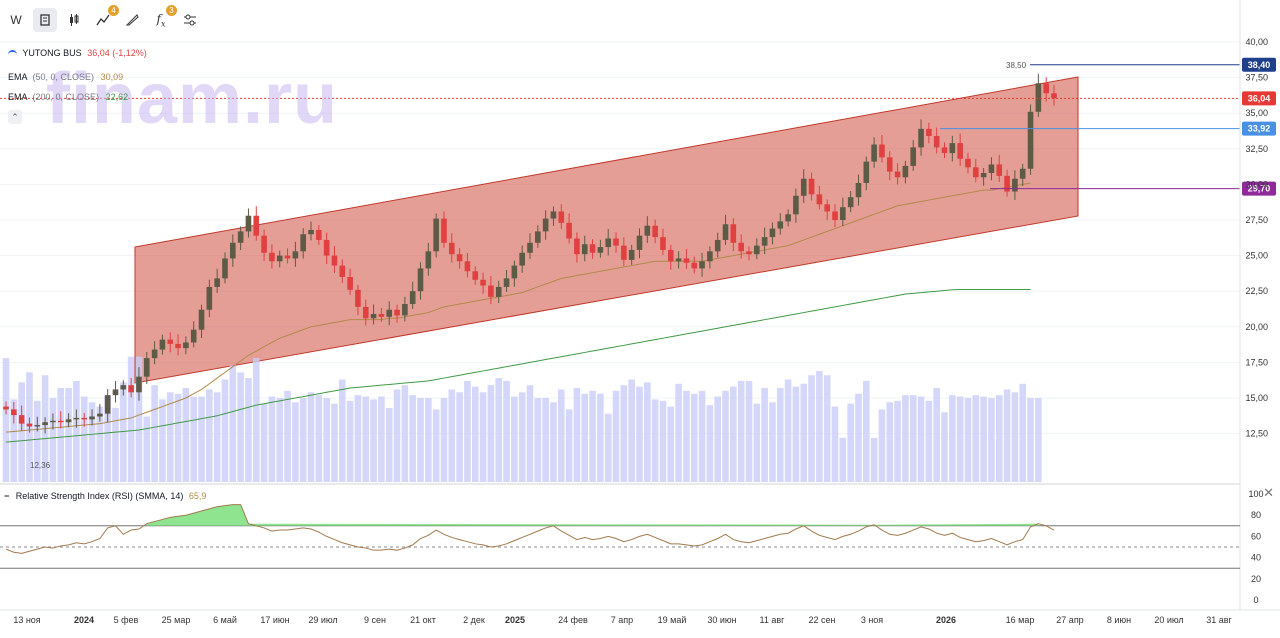  Describe the element at coordinates (822, 620) in the screenshot. I see `time-tick-label: 22 сен` at that location.